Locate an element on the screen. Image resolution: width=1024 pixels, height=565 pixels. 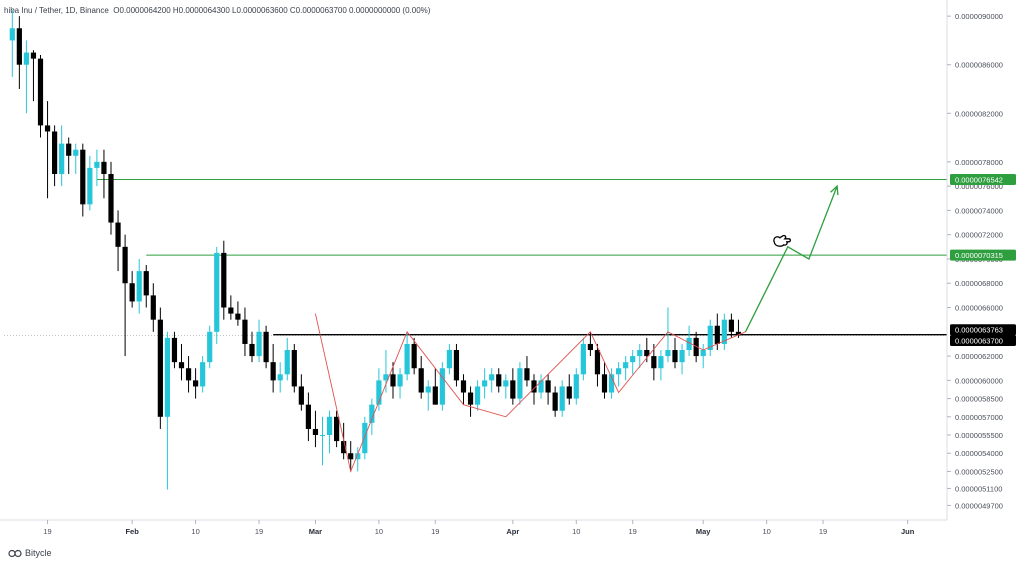
price-badge-bg is located at coordinates (983, 255).